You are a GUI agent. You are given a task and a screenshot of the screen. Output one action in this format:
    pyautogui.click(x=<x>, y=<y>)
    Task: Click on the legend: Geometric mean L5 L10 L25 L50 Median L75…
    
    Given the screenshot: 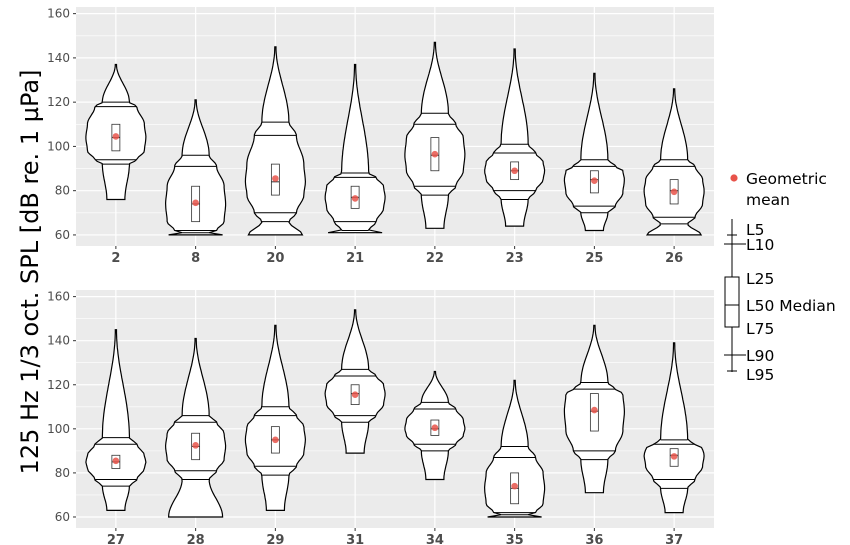 What is the action you would take?
    pyautogui.click(x=780, y=277)
    